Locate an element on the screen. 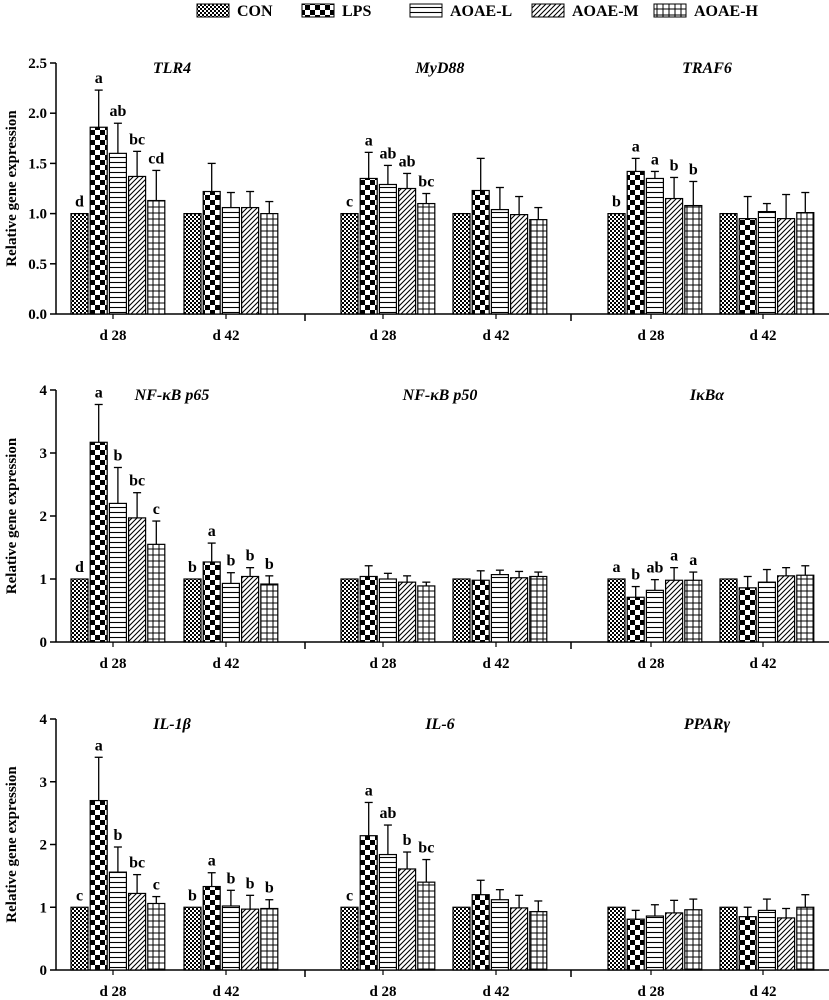  bar-TLR4-d28-AOAE-M is located at coordinates (137, 245).